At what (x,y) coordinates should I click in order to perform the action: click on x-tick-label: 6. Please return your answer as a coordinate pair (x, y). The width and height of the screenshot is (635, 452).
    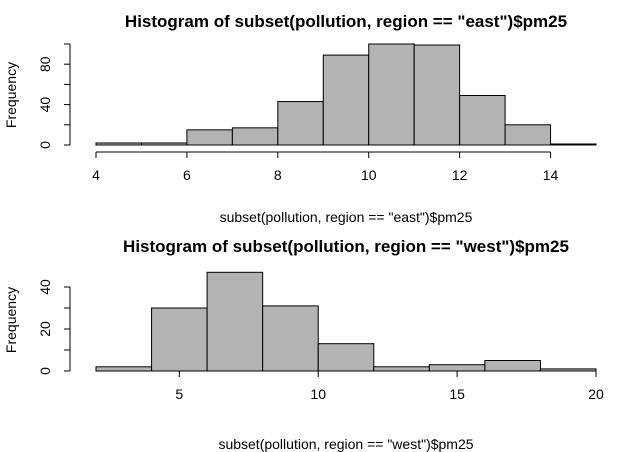
    Looking at the image, I should click on (187, 175).